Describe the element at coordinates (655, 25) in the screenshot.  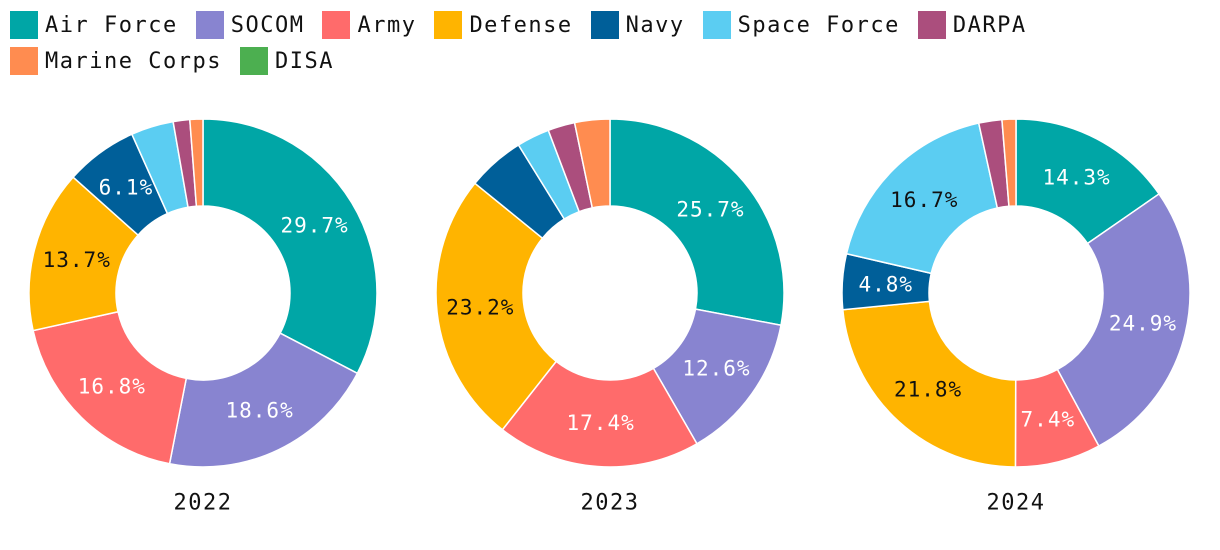
I see `legend-label: Navy` at that location.